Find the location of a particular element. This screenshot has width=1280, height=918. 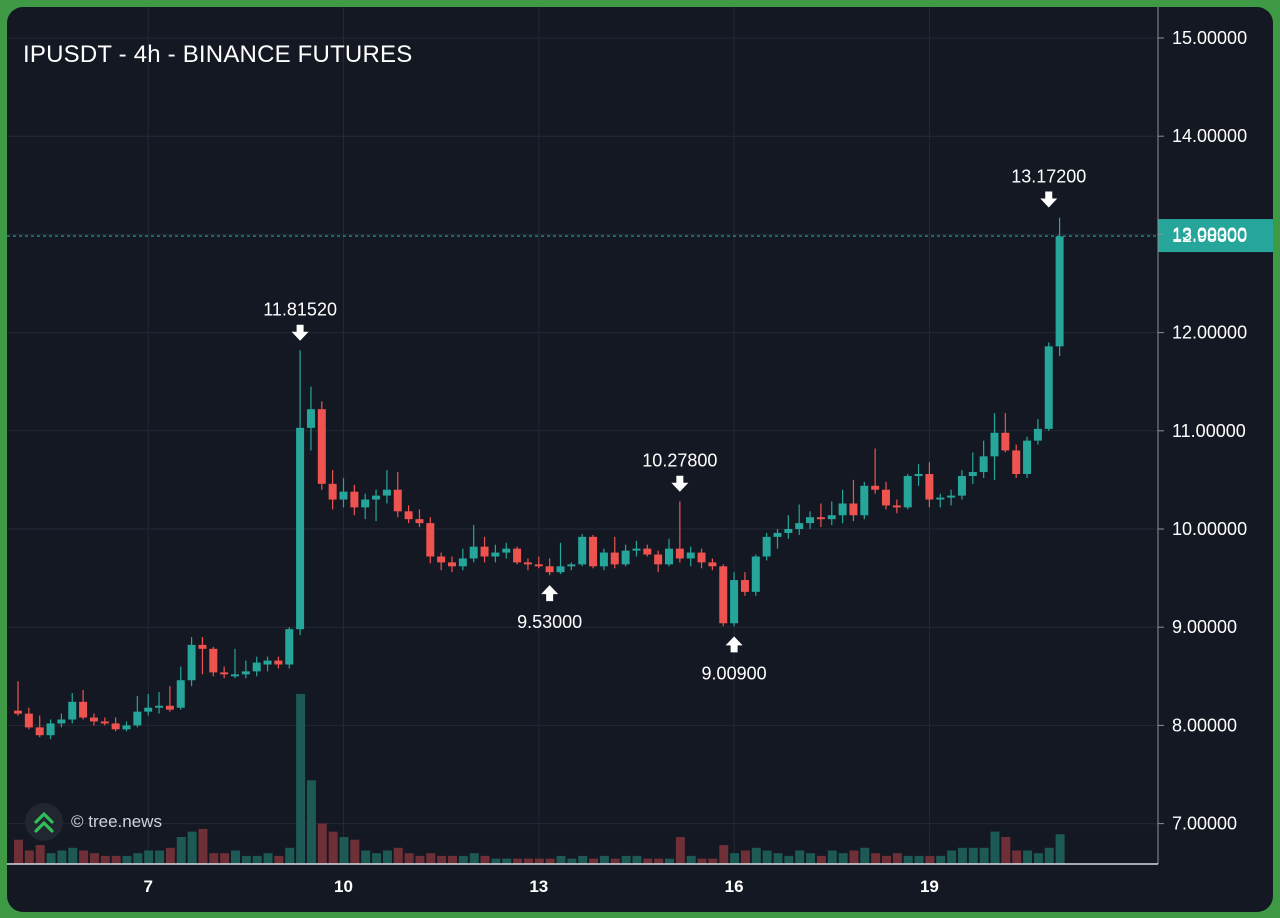

double-chevron-up-icon is located at coordinates (44, 822).